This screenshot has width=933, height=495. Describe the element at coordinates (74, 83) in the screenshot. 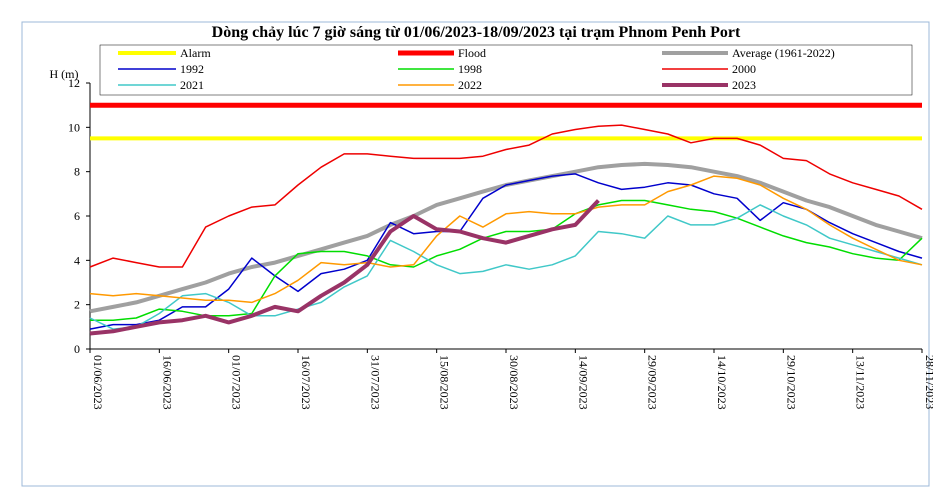

I see `y-tick-label: 12` at that location.